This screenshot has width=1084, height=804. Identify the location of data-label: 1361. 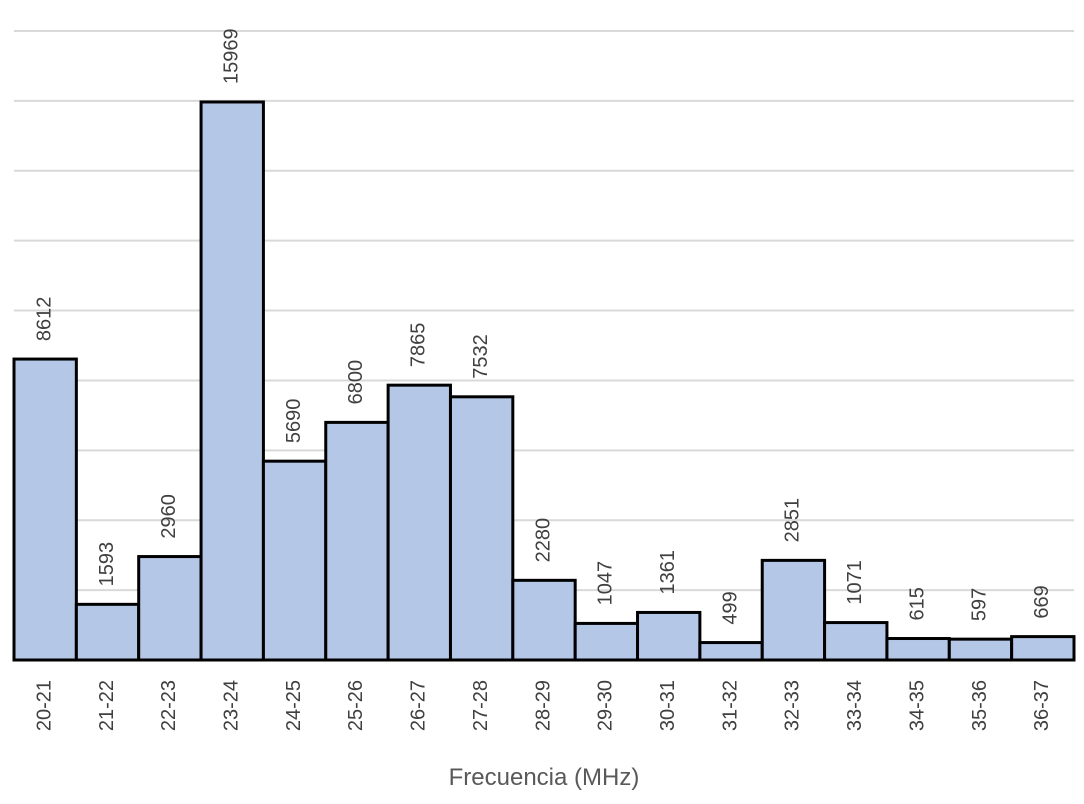
(668, 572).